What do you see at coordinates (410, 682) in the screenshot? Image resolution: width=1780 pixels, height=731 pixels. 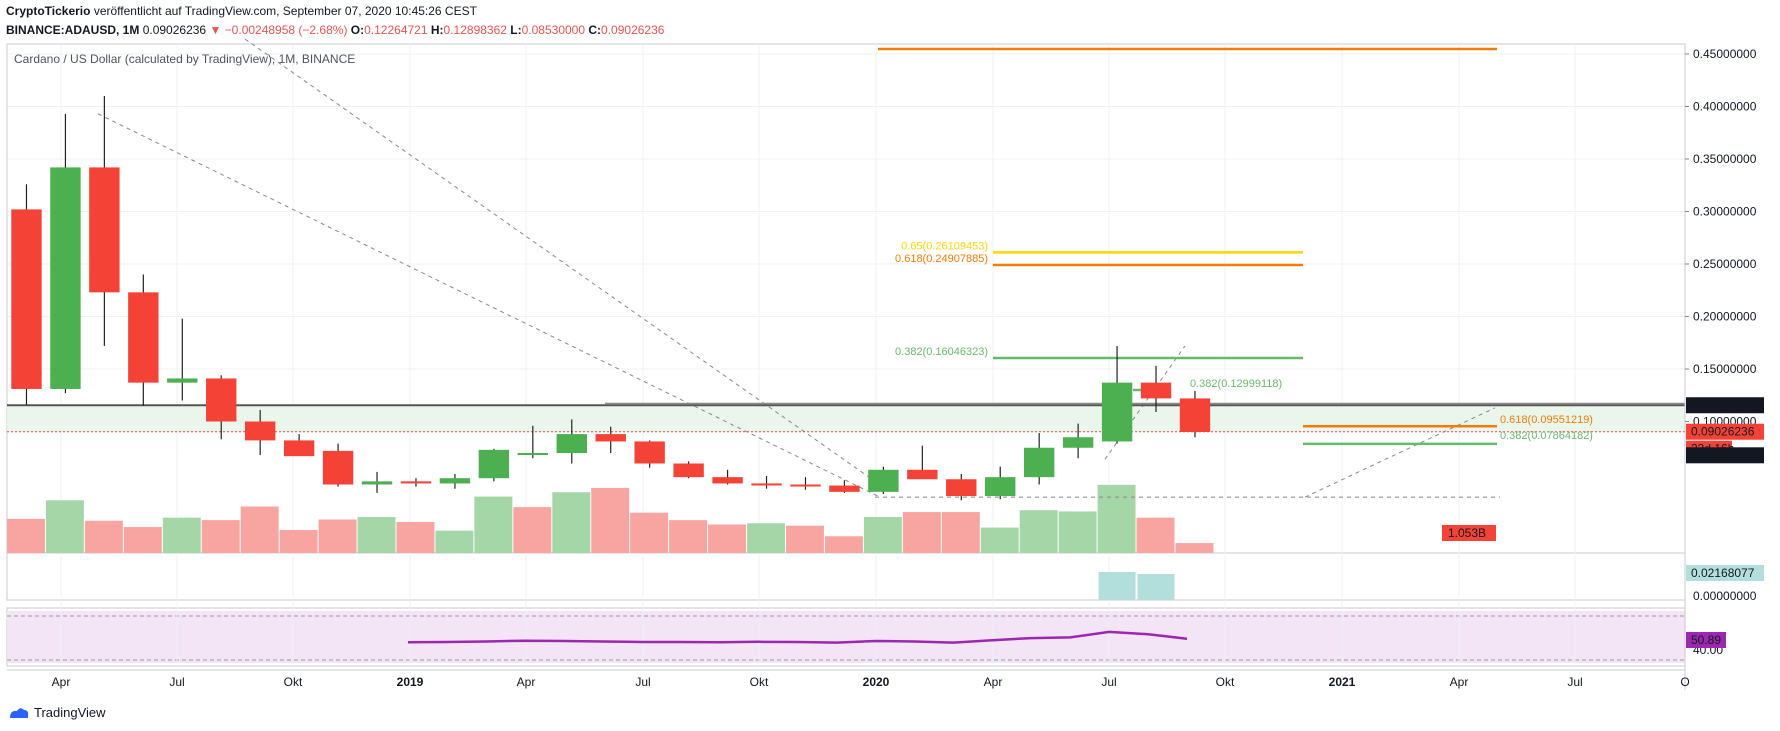 I see `x-tick-label: 2019` at bounding box center [410, 682].